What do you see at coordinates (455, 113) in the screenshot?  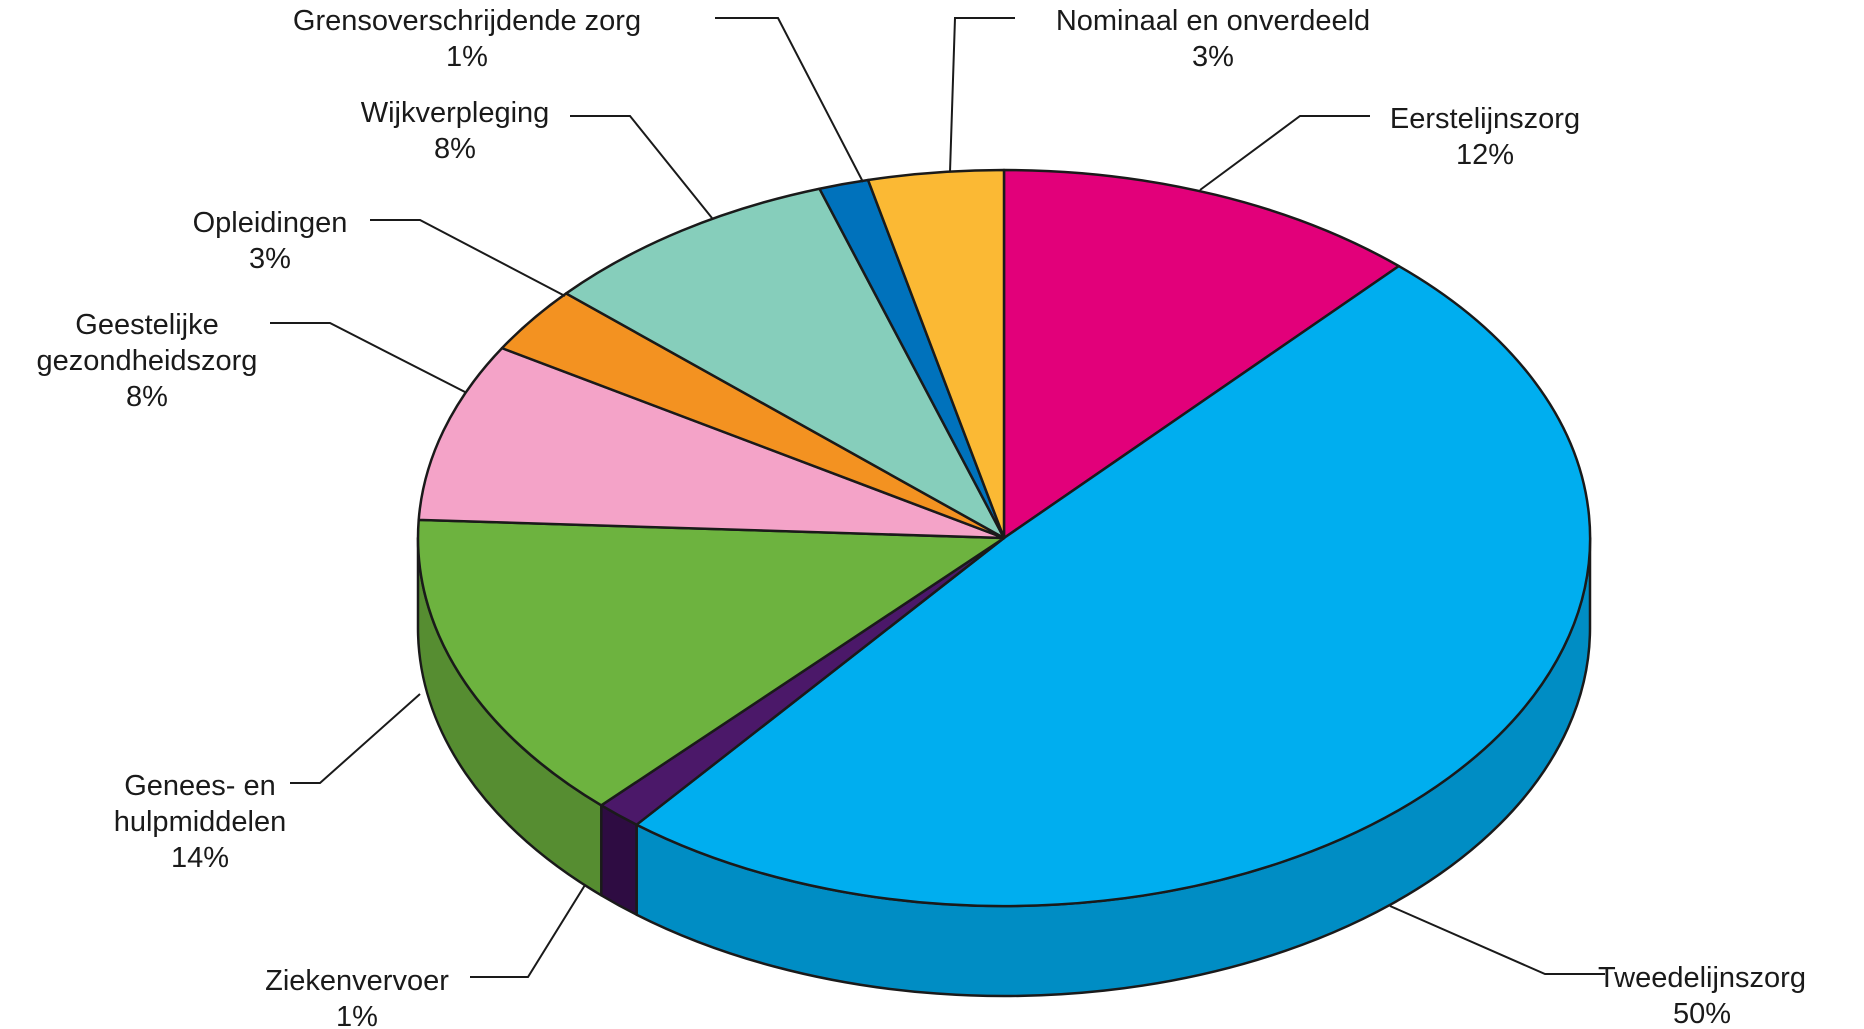 I see `slice-label-6: Wijkverpleging` at bounding box center [455, 113].